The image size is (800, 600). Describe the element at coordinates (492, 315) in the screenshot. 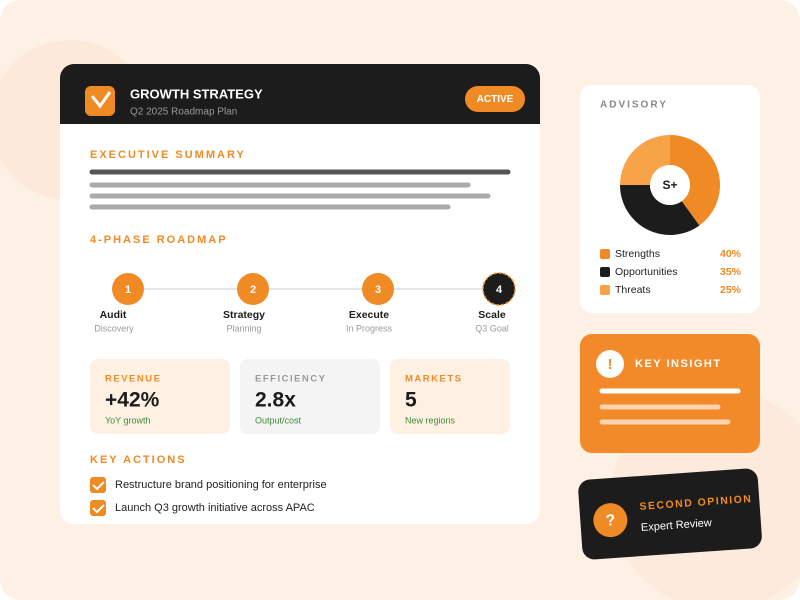

I see `phase-name: Scale` at that location.